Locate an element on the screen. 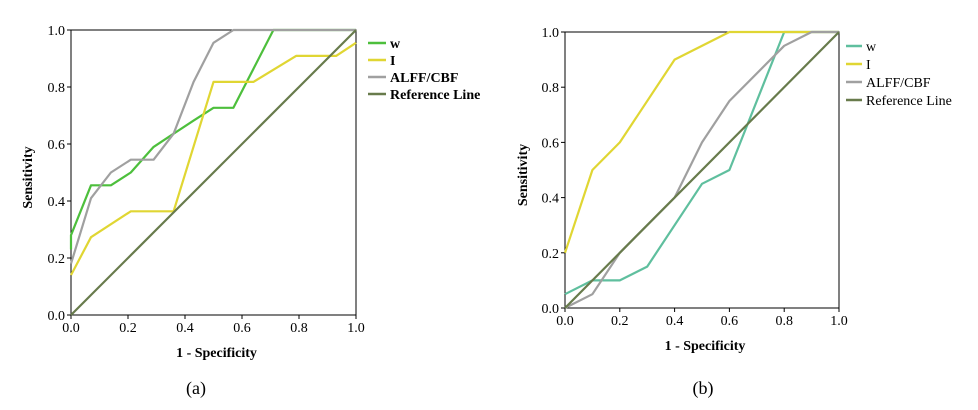 This screenshot has width=978, height=410. panel-caption: (b) is located at coordinates (703, 388).